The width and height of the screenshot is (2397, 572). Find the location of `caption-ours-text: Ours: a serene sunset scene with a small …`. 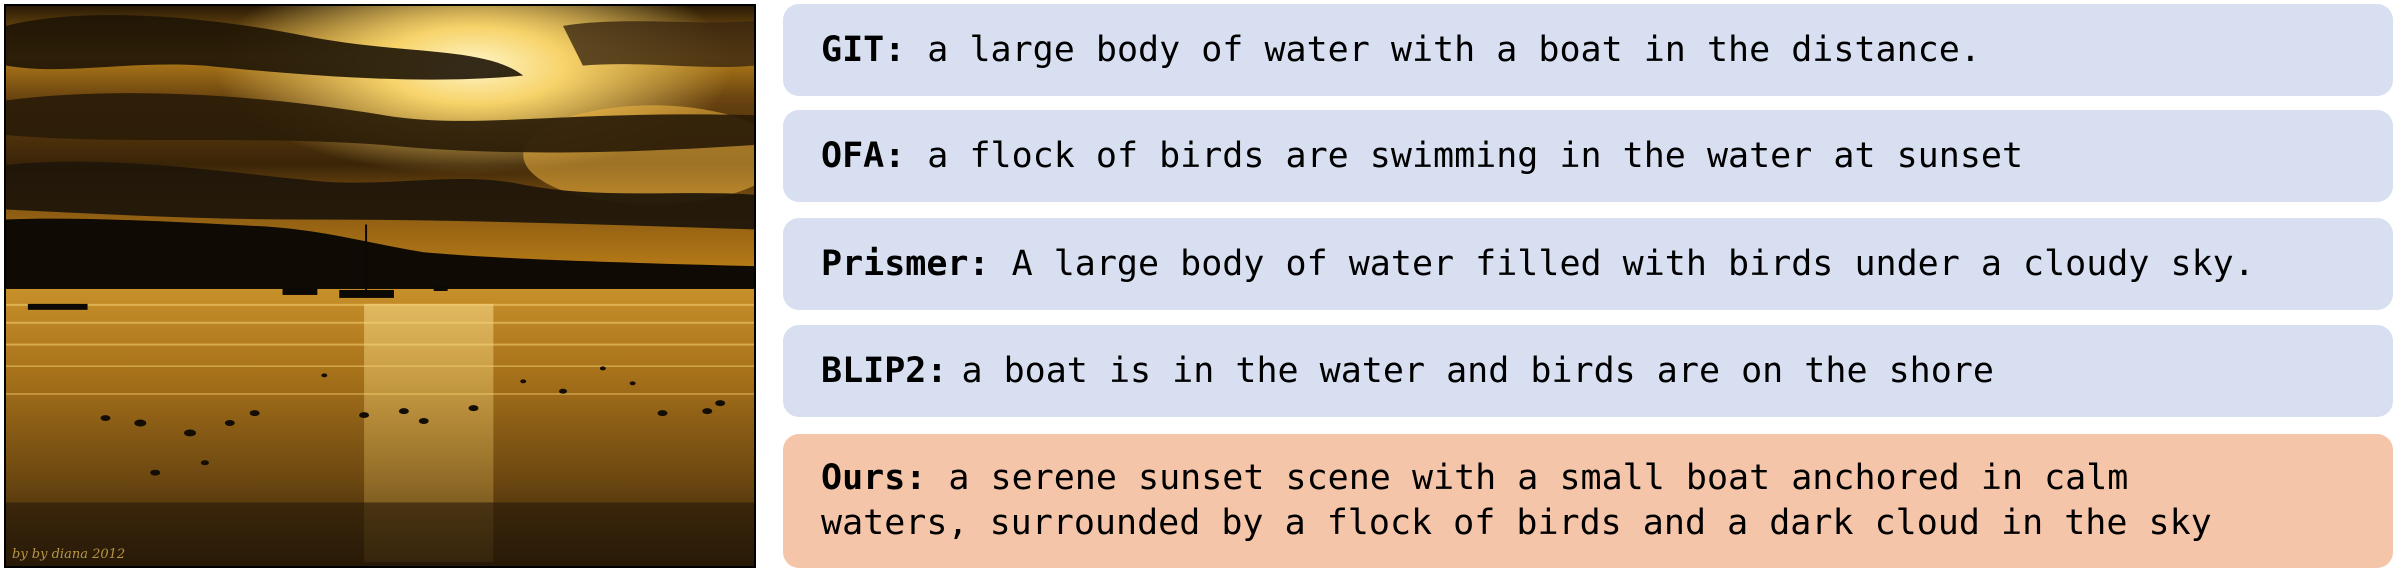

caption-ours-text: Ours: a serene sunset scene with a small … is located at coordinates (1516, 501).